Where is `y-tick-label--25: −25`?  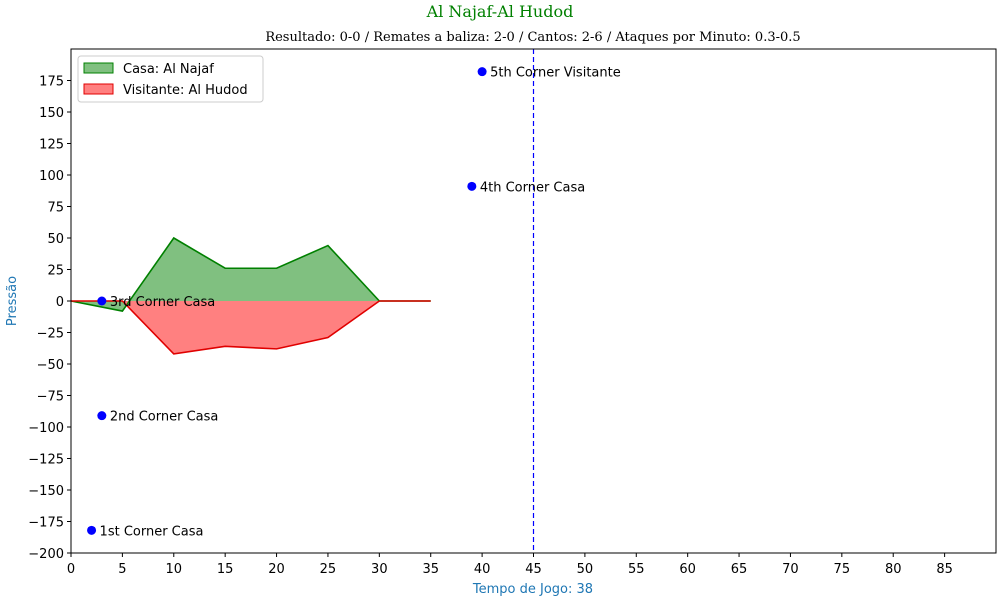
y-tick-label--25: −25 is located at coordinates (50, 334).